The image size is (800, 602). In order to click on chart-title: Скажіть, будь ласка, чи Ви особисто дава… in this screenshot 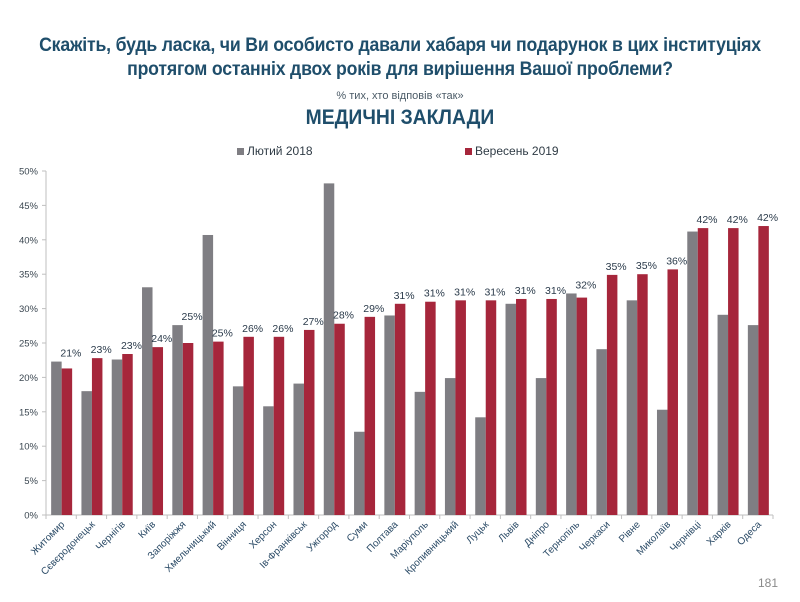, I will do `click(400, 58)`.